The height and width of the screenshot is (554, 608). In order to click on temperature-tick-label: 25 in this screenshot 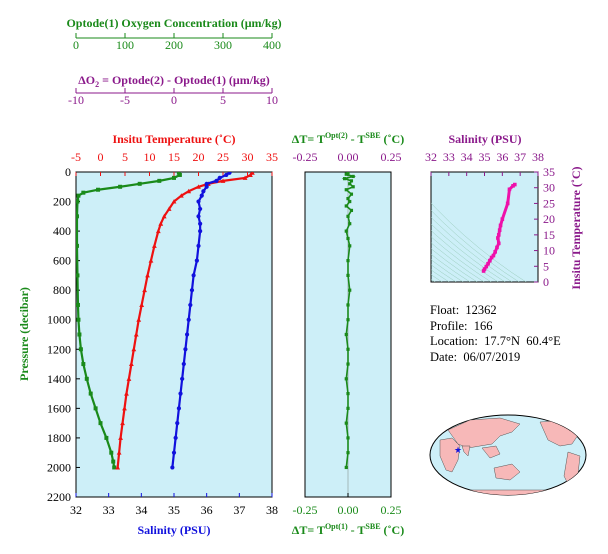, I will do `click(223, 157)`.